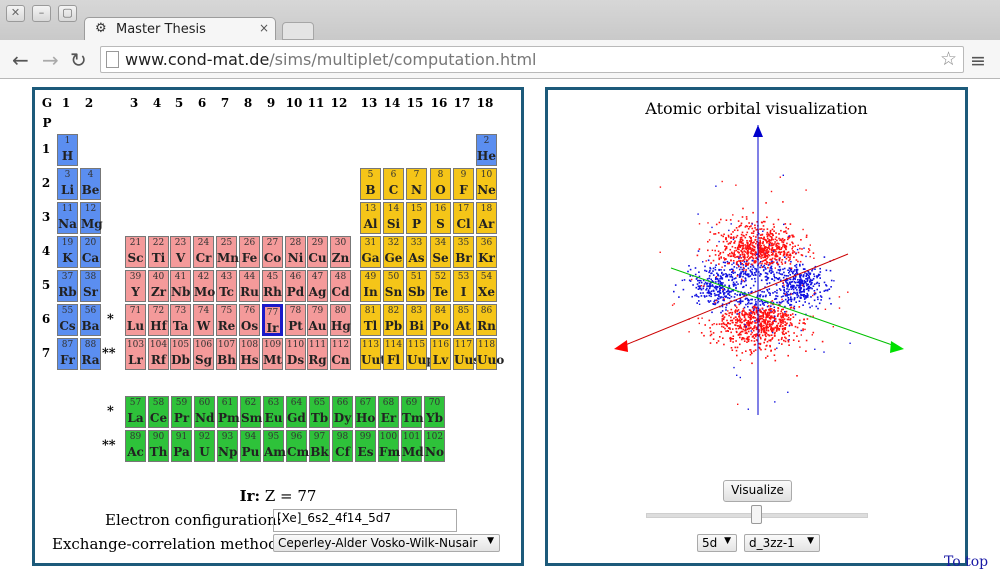  What do you see at coordinates (41, 13) in the screenshot?
I see `minimize-window-icon: –` at bounding box center [41, 13].